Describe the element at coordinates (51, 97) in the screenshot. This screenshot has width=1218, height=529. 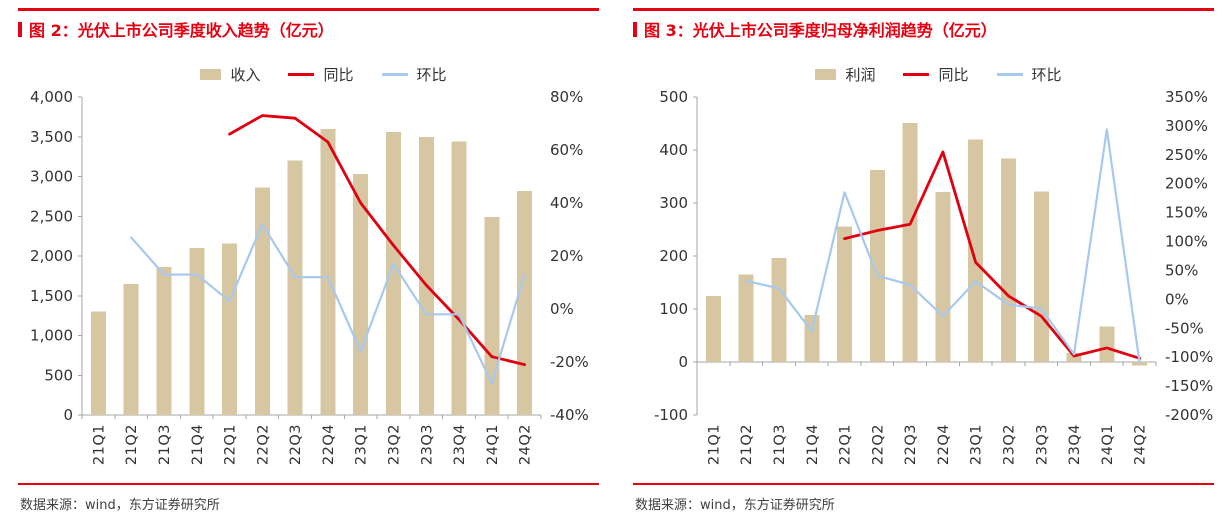
I see `svg-text: 4,000` at that location.